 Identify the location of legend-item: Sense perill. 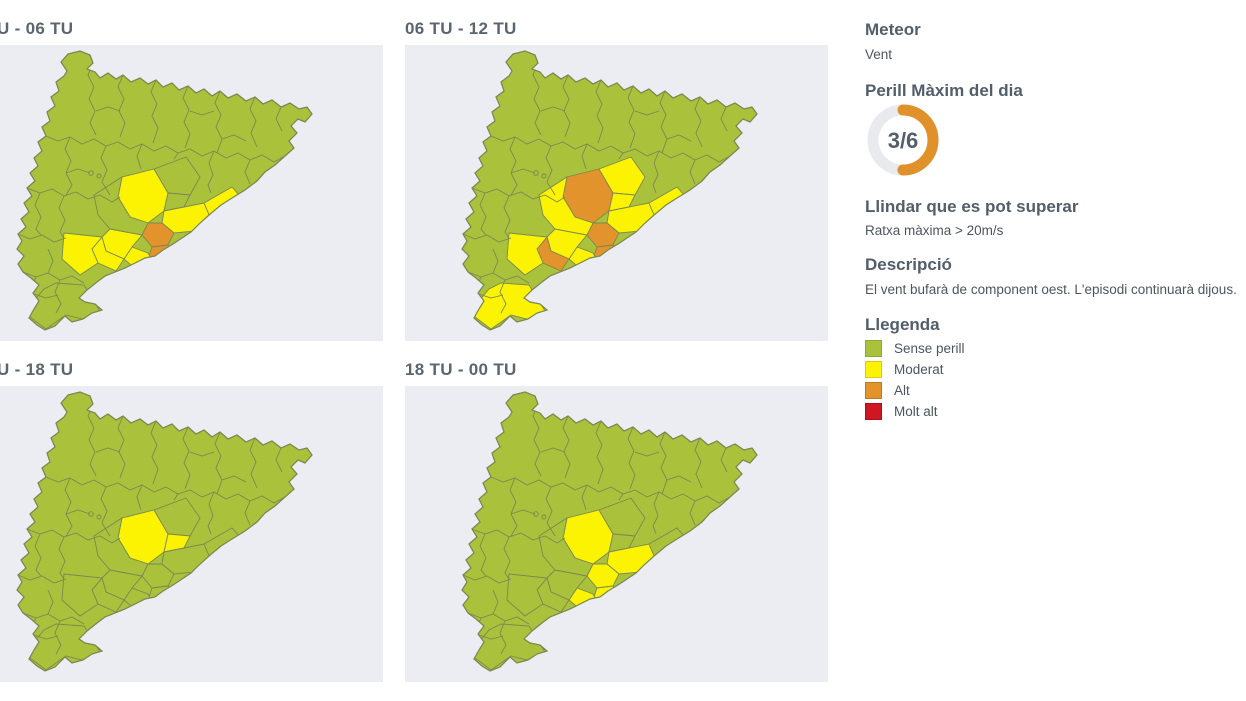
(1055, 348).